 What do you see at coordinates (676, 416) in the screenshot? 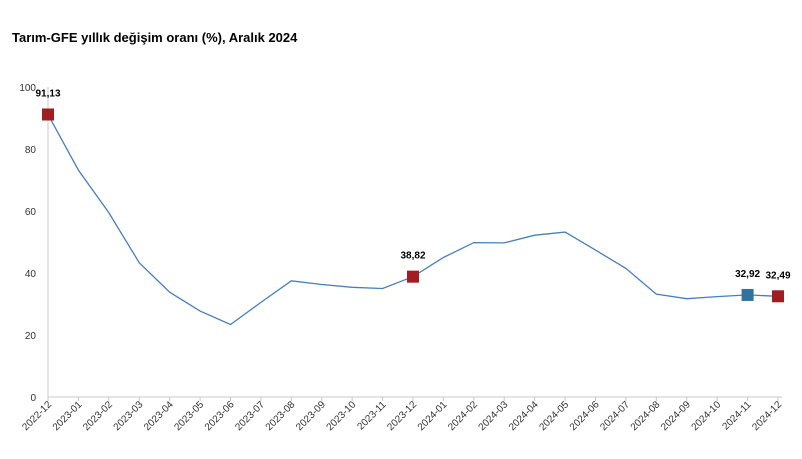
I see `x-tick-label: 2024-09` at bounding box center [676, 416].